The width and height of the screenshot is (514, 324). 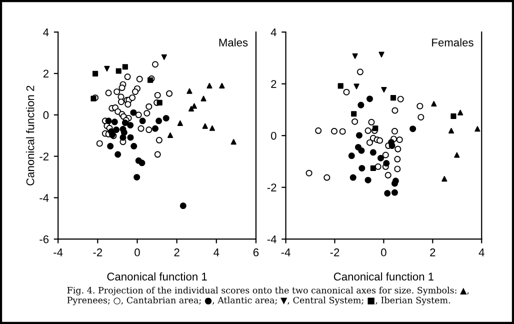 I want to click on chart-title: Females, so click(x=453, y=42).